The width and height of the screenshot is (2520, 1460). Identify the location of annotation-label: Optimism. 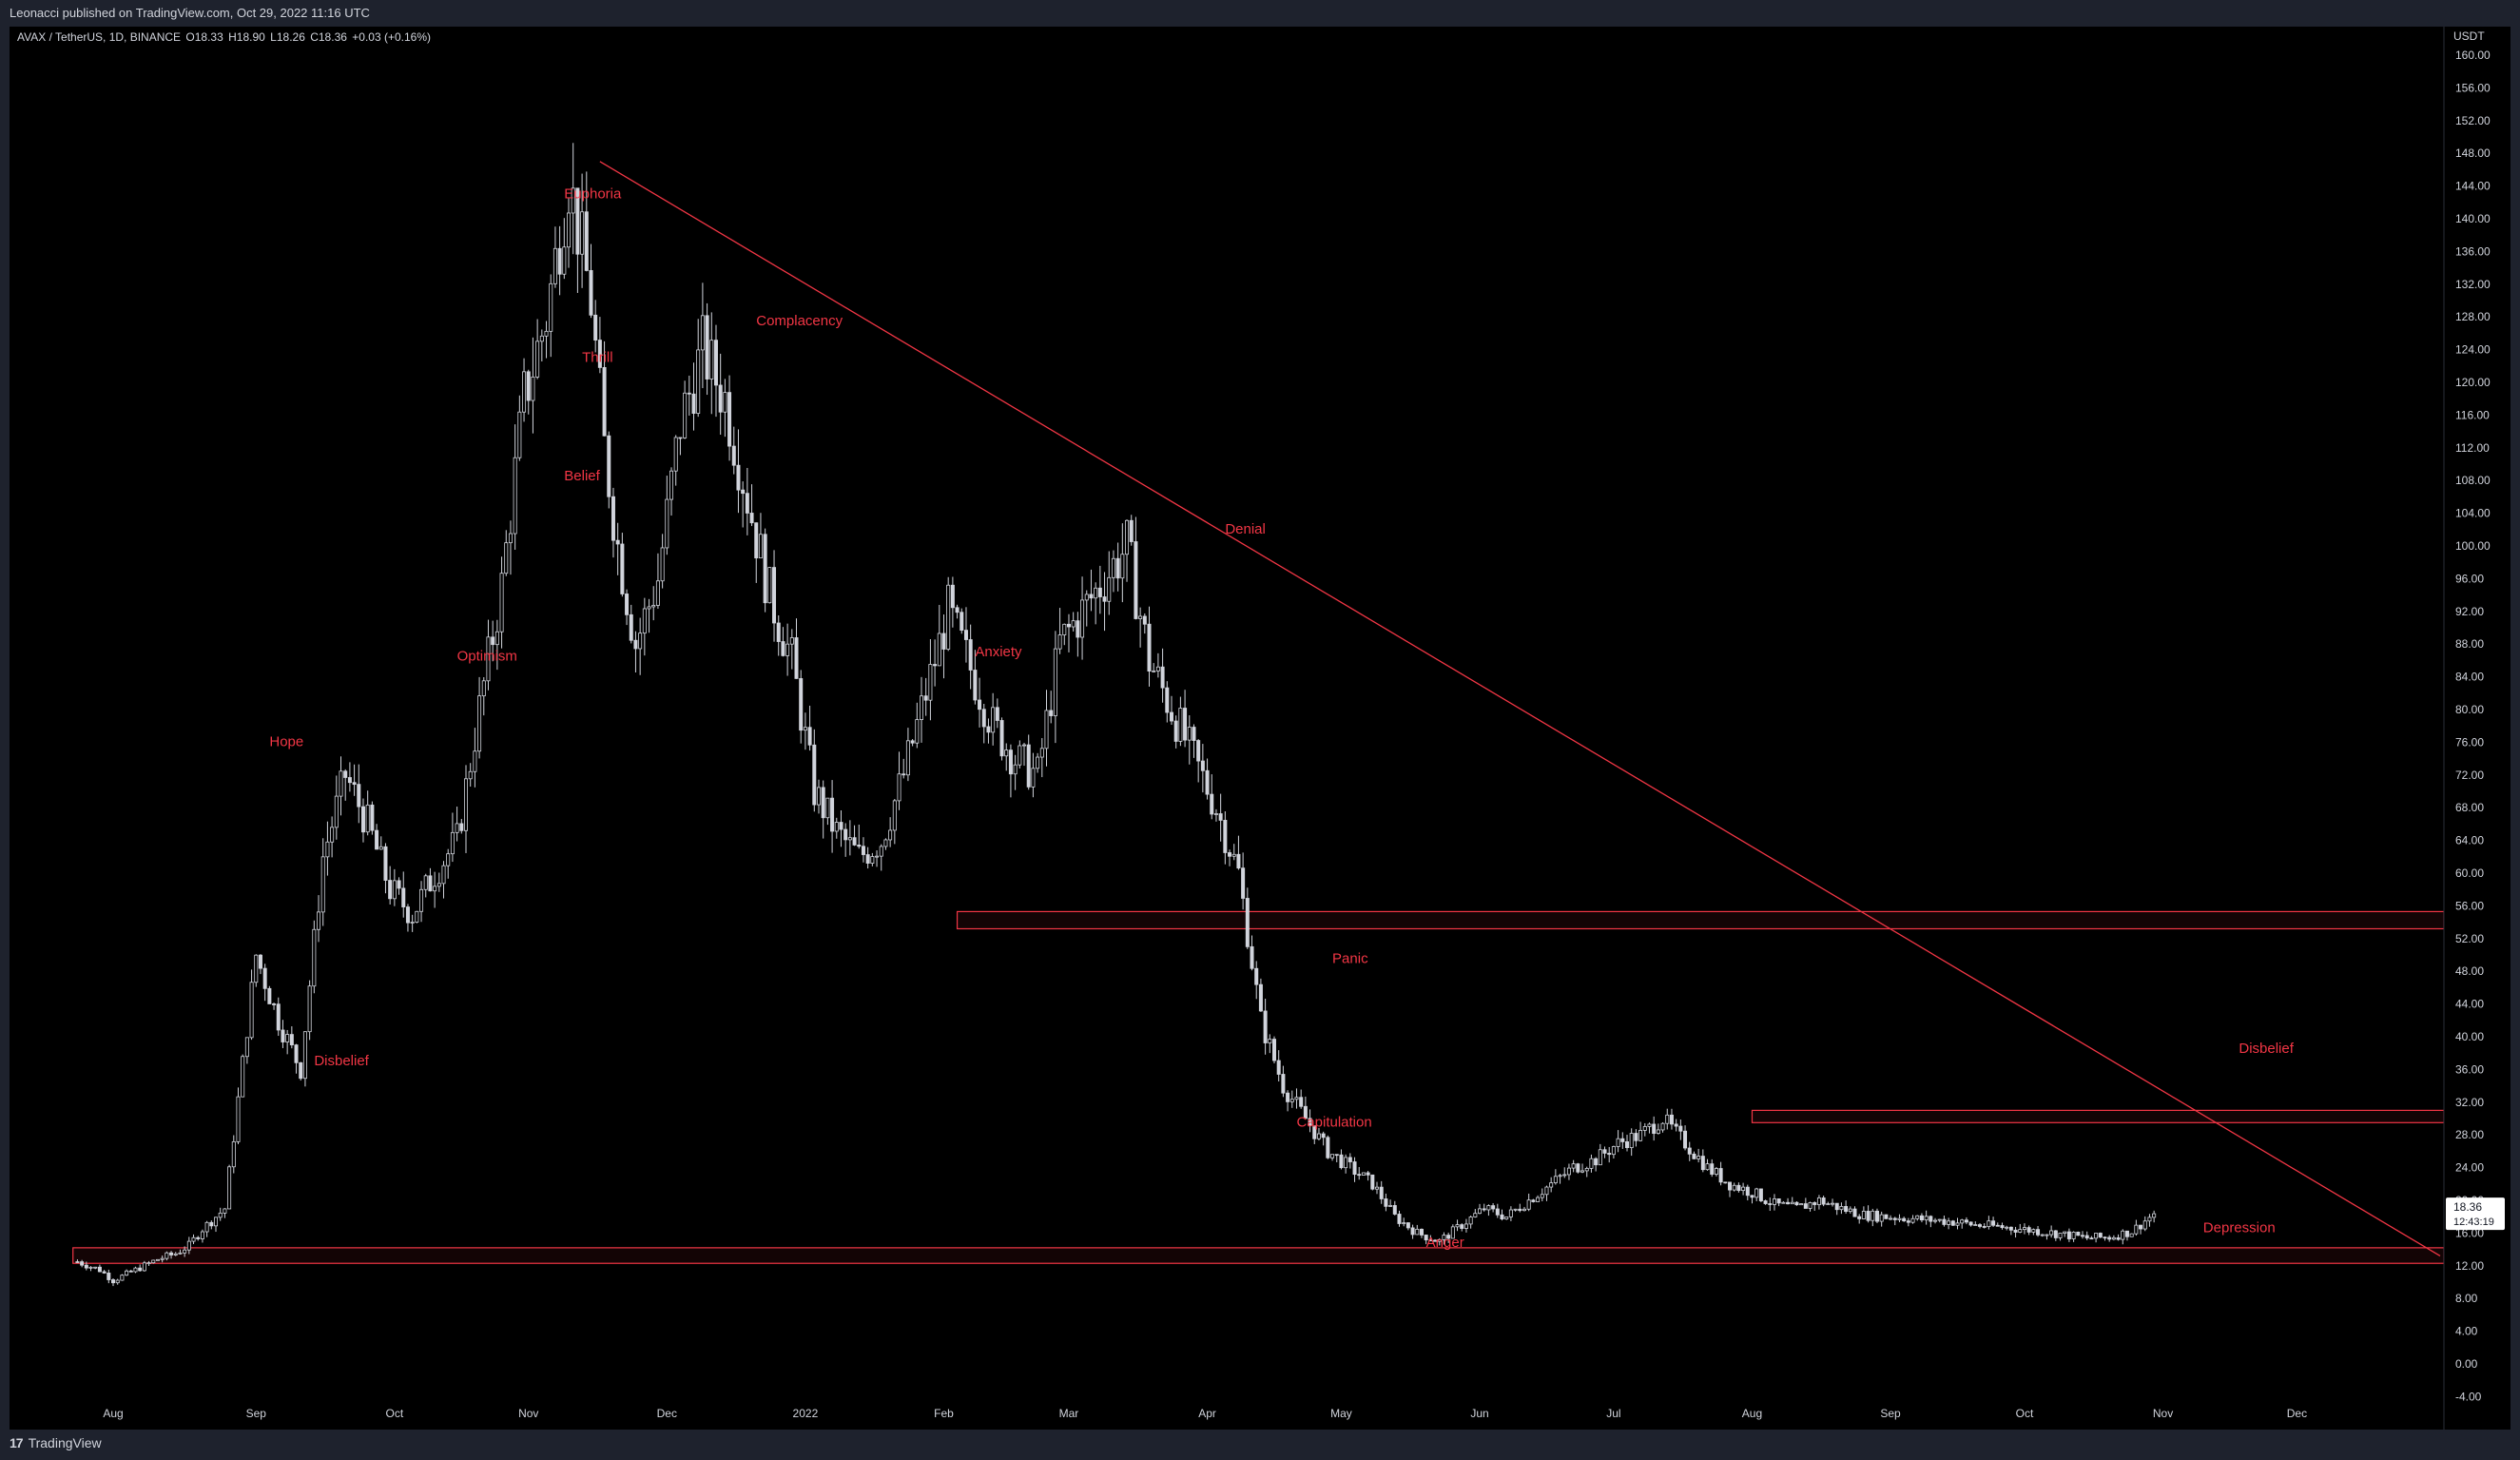
(487, 656).